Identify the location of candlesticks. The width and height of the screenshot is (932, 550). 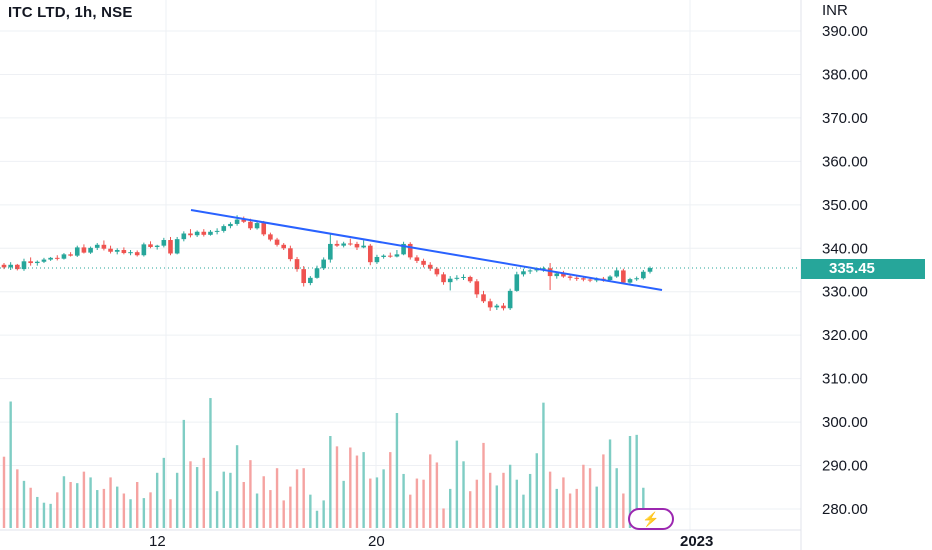
(327, 263).